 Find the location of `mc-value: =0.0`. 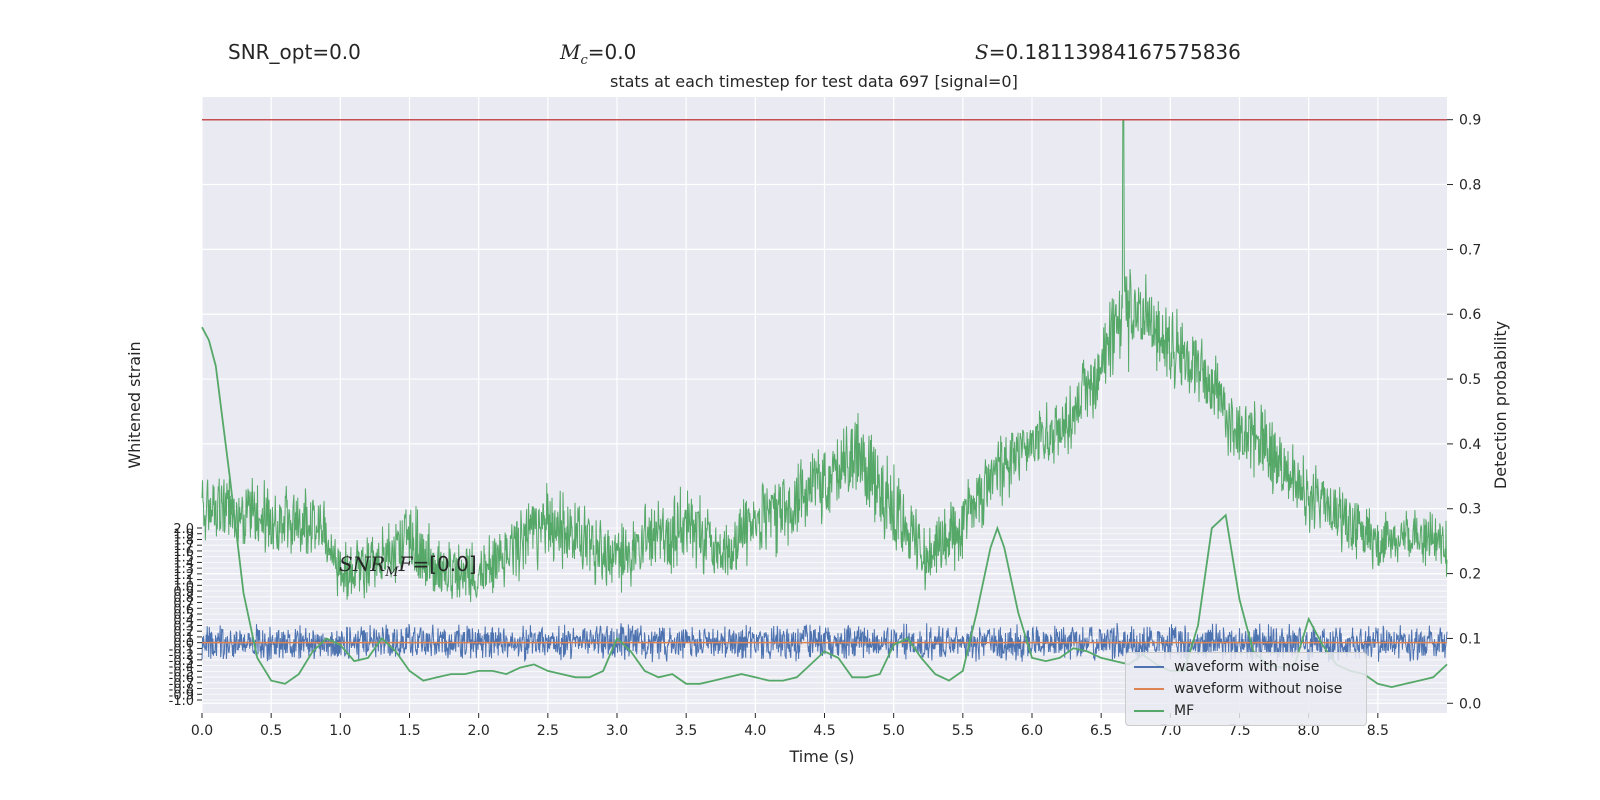

mc-value: =0.0 is located at coordinates (612, 52).